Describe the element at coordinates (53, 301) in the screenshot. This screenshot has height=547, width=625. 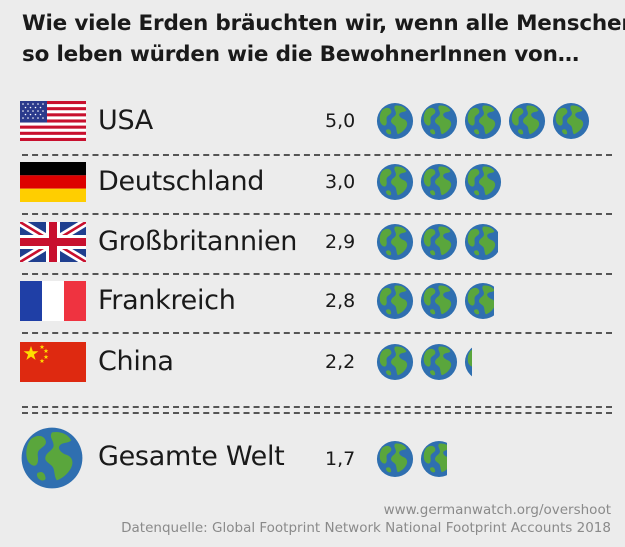
I see `france-flag-icon` at that location.